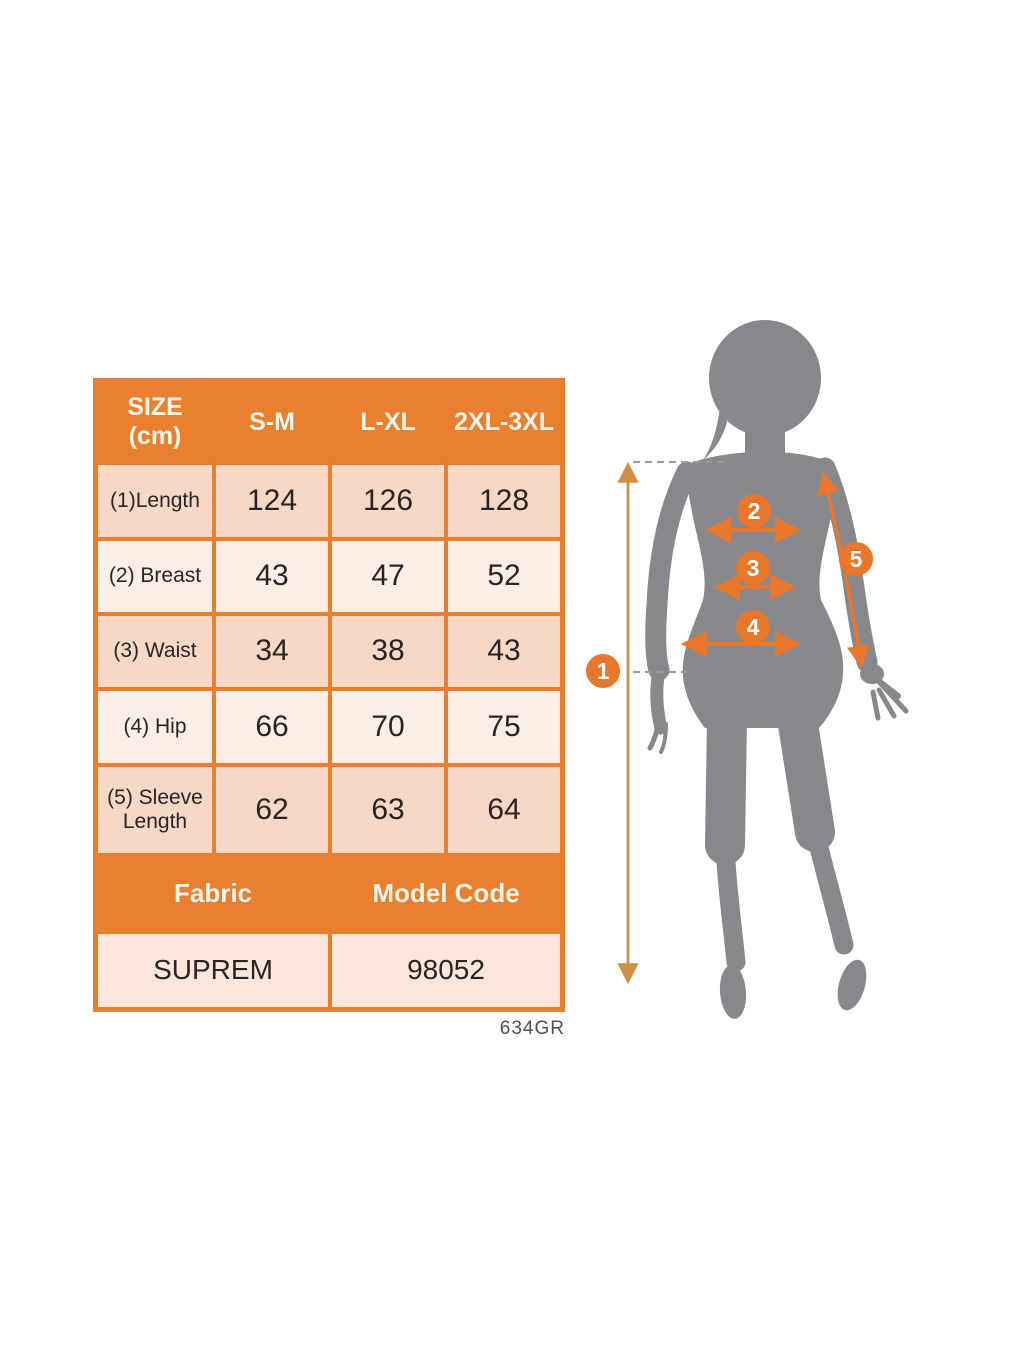 Image resolution: width=1020 pixels, height=1360 pixels. I want to click on legs, so click(779, 835).